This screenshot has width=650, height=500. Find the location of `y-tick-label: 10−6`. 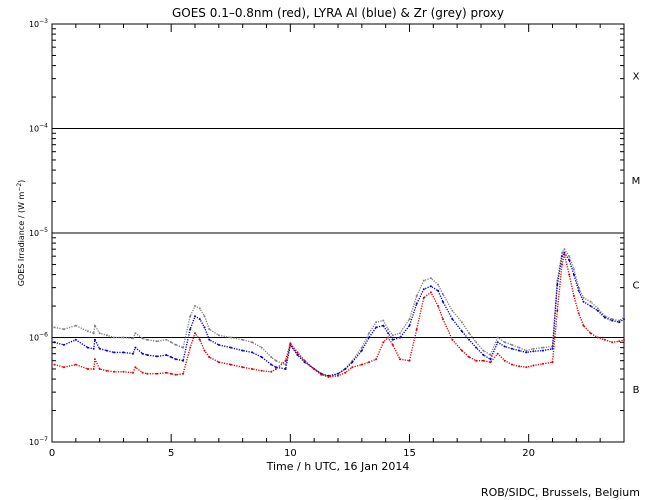

y-tick-label: 10−6 is located at coordinates (38, 337).